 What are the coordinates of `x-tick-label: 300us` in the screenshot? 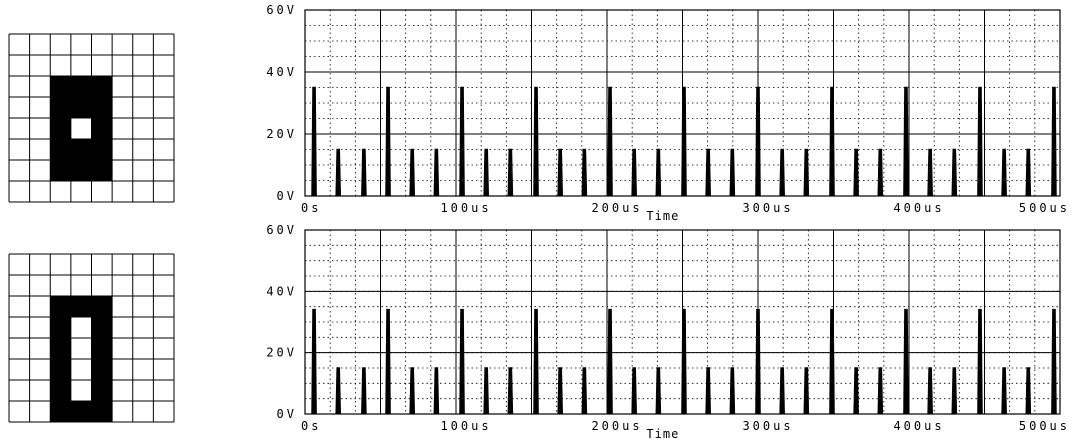 It's located at (767, 426).